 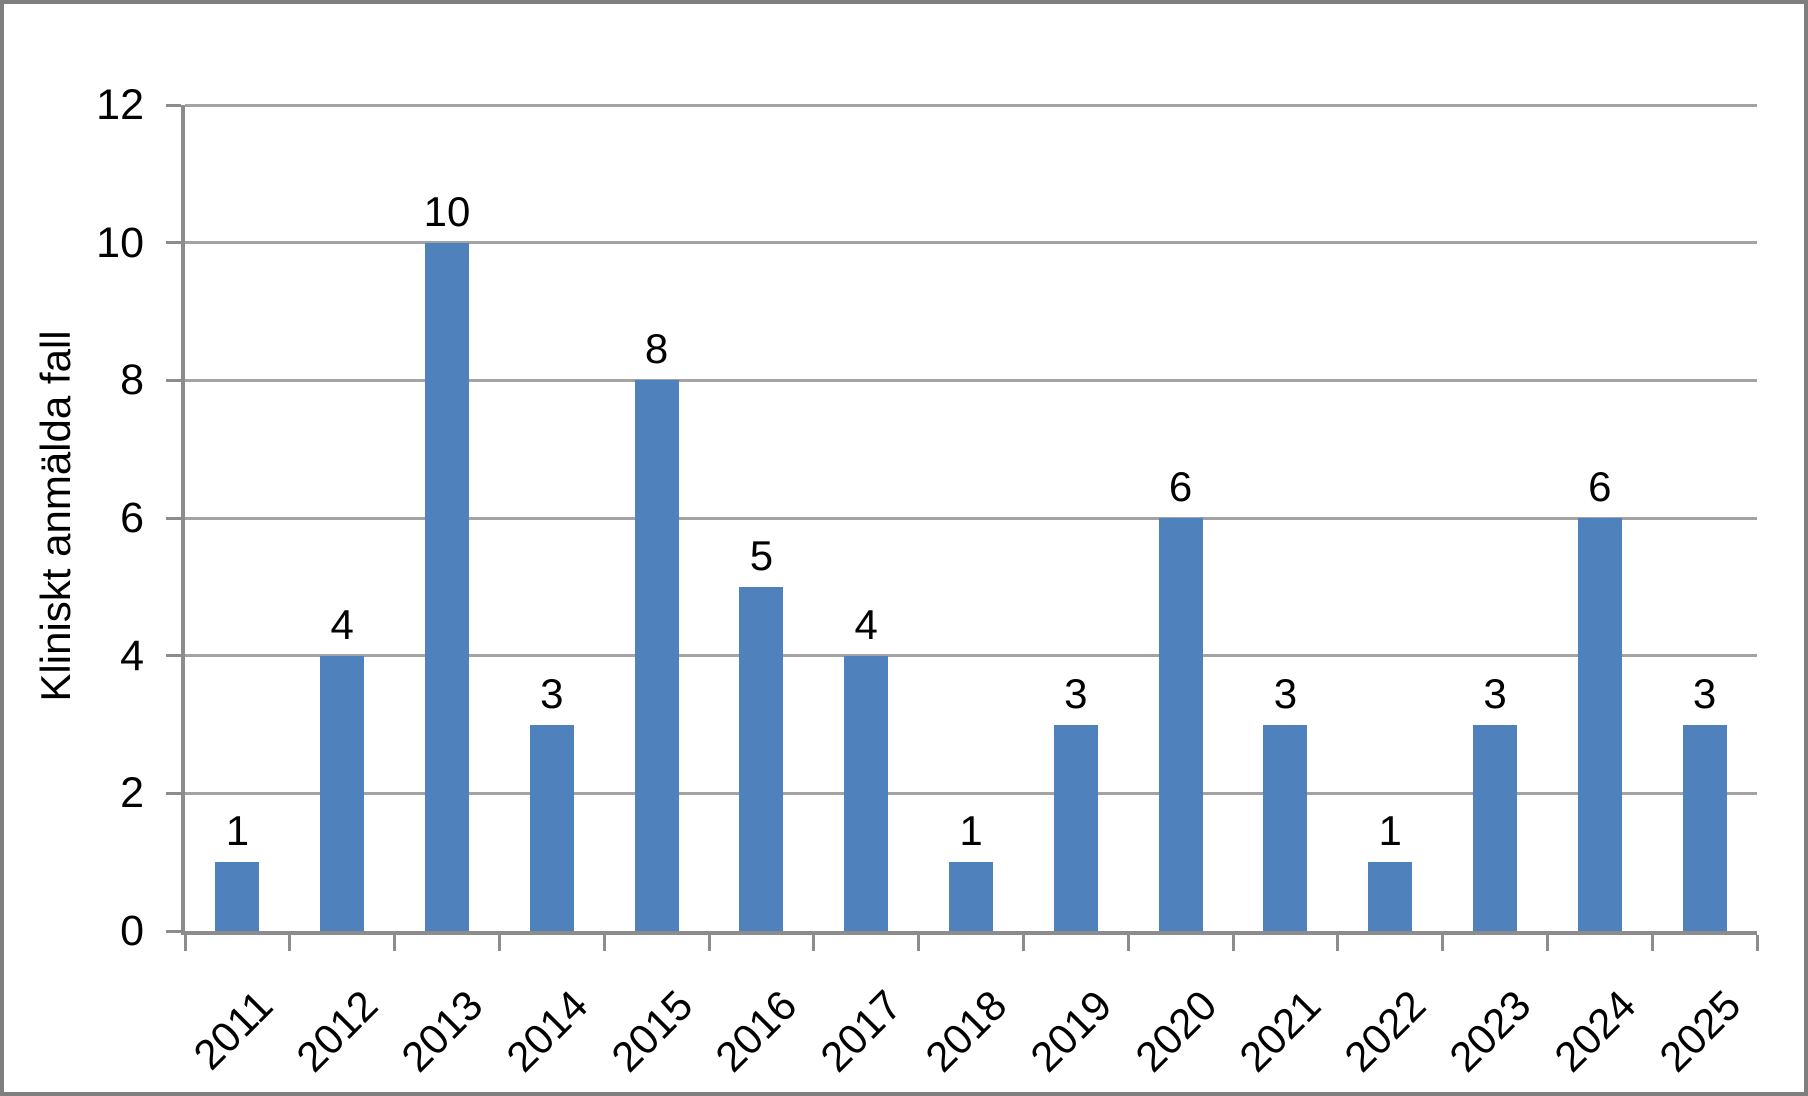 What do you see at coordinates (761, 758) in the screenshot?
I see `bar-2016` at bounding box center [761, 758].